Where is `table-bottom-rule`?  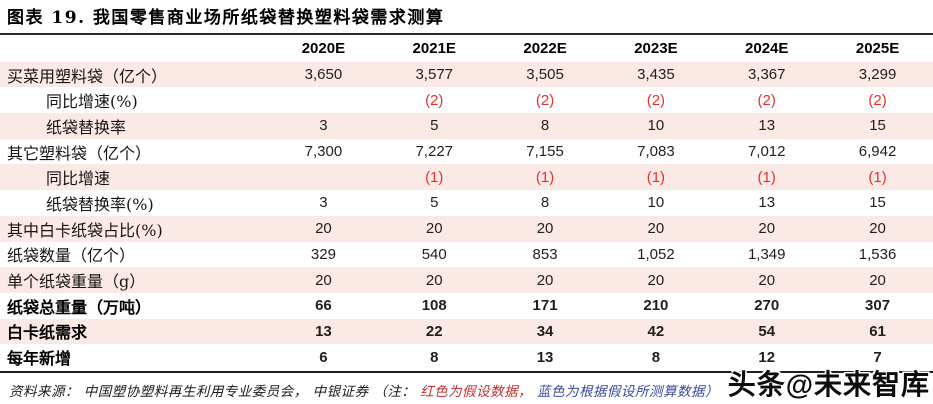 table-bottom-rule is located at coordinates (466, 371).